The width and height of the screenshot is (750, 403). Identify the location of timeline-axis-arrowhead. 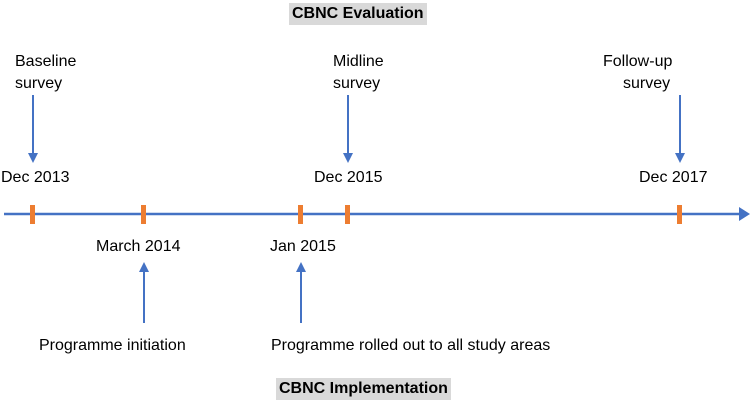
(744, 214).